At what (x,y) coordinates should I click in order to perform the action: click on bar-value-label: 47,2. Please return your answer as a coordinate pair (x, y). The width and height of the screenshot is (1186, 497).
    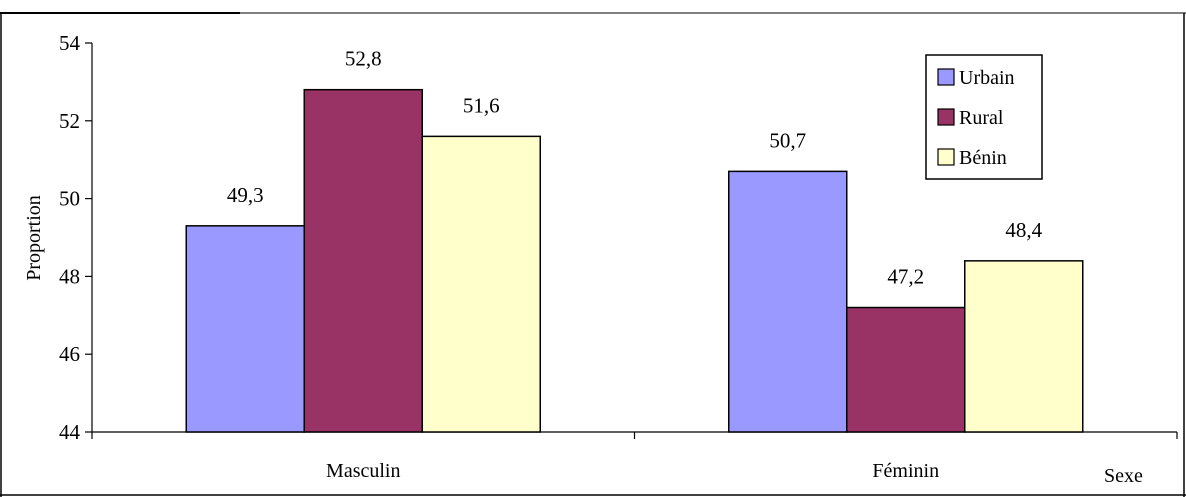
    Looking at the image, I should click on (905, 277).